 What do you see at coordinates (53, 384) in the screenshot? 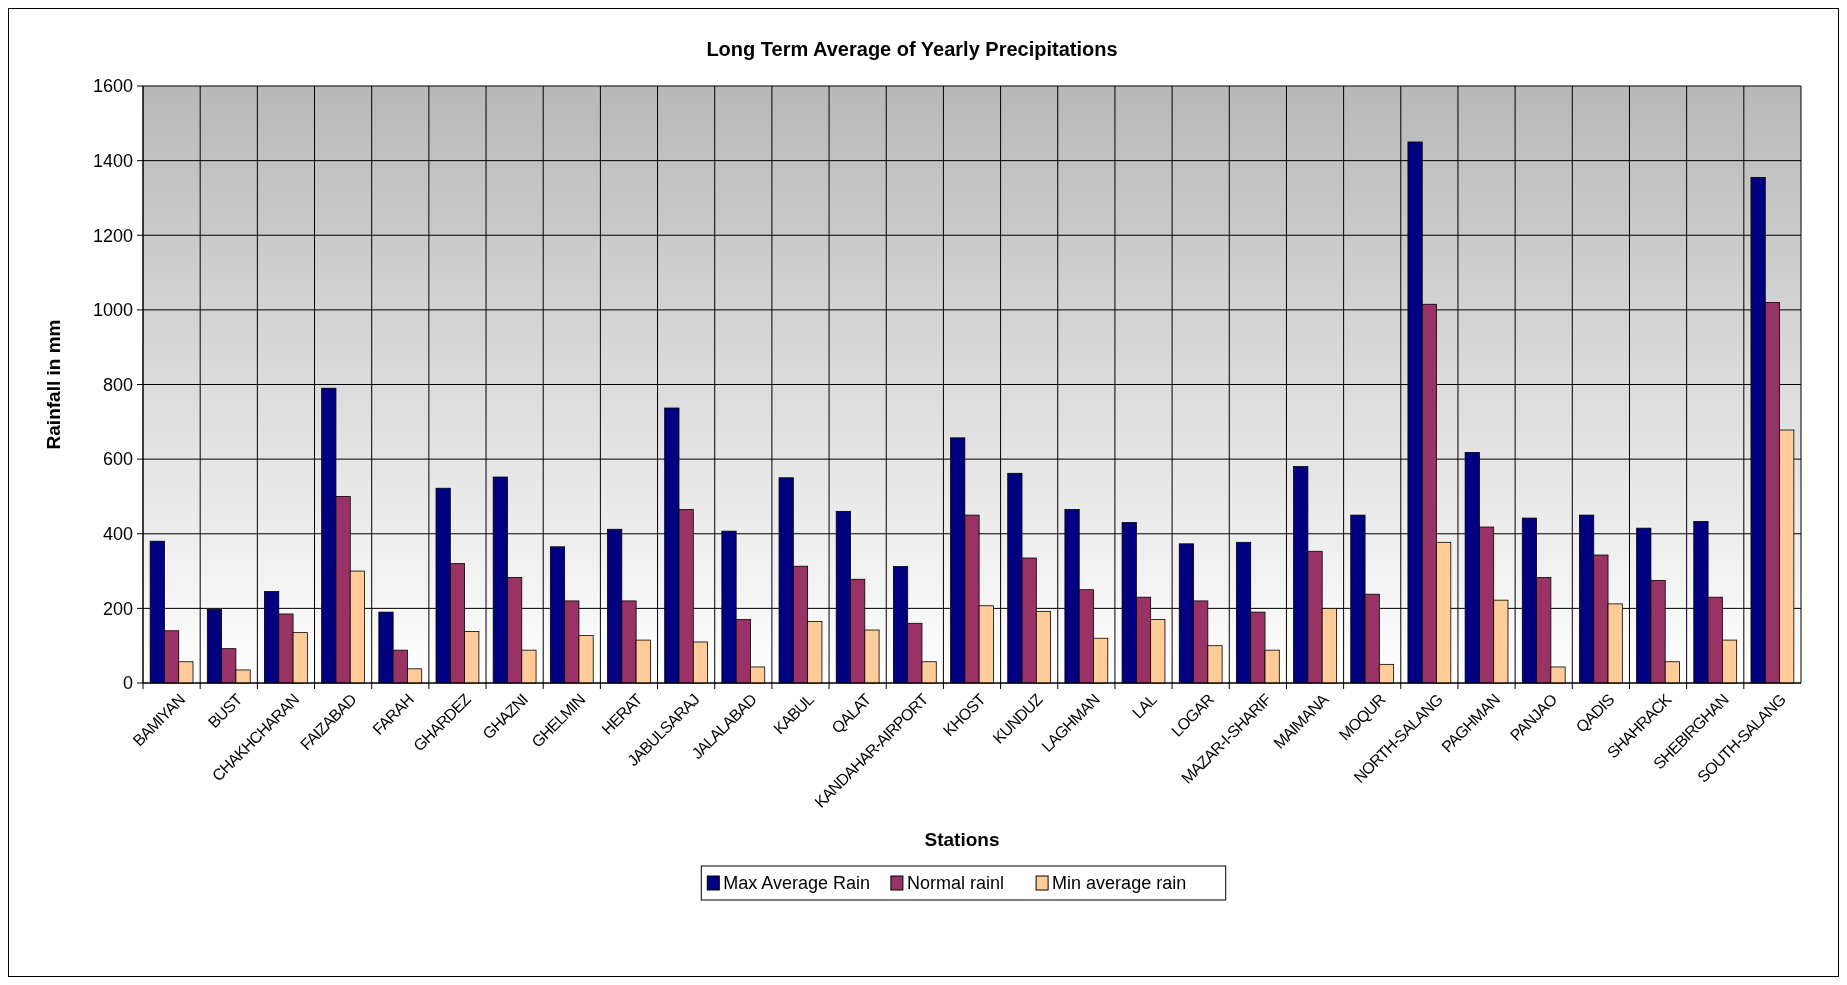
I see `y-axis-title: Rainfall in mm` at bounding box center [53, 384].